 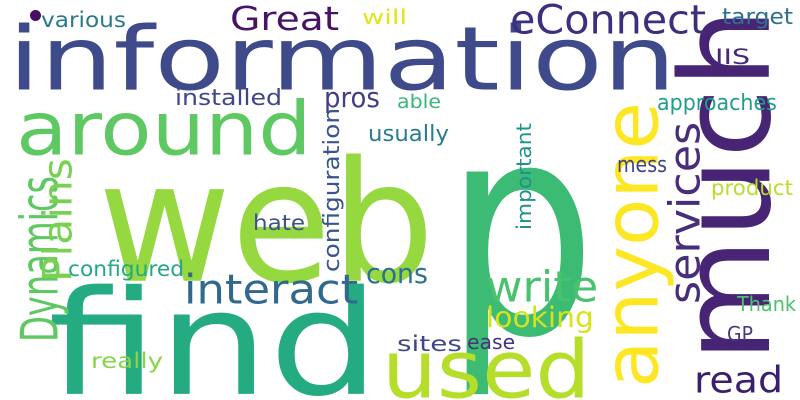 What do you see at coordinates (524, 176) in the screenshot?
I see `word-important: important` at bounding box center [524, 176].